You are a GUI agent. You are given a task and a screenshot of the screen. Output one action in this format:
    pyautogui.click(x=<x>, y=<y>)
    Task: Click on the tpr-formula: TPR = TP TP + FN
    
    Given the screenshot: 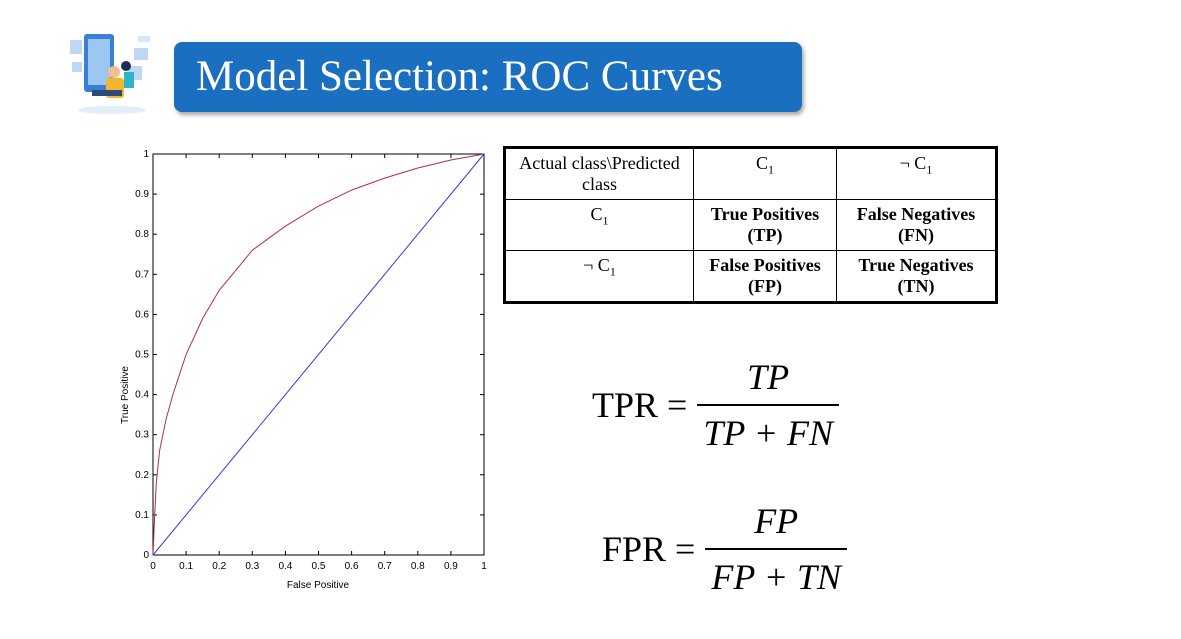 What is the action you would take?
    pyautogui.click(x=715, y=405)
    